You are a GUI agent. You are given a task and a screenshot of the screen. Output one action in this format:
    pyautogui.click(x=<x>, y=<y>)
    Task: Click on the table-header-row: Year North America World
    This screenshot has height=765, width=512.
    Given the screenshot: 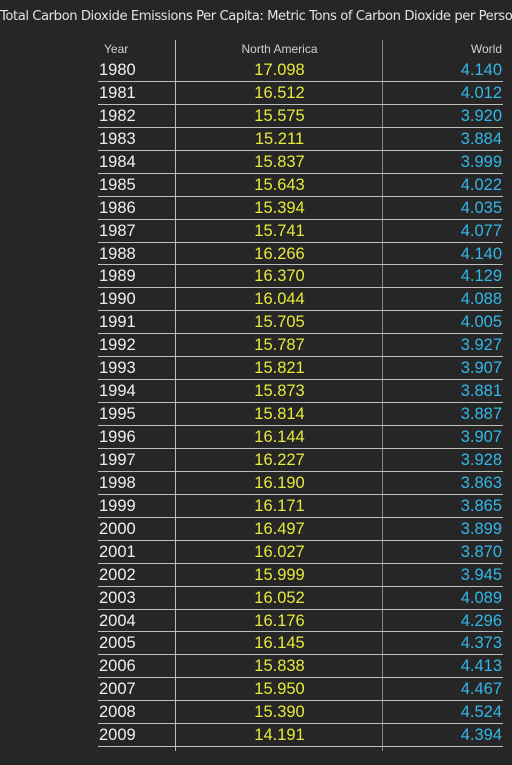 What is the action you would take?
    pyautogui.click(x=300, y=49)
    